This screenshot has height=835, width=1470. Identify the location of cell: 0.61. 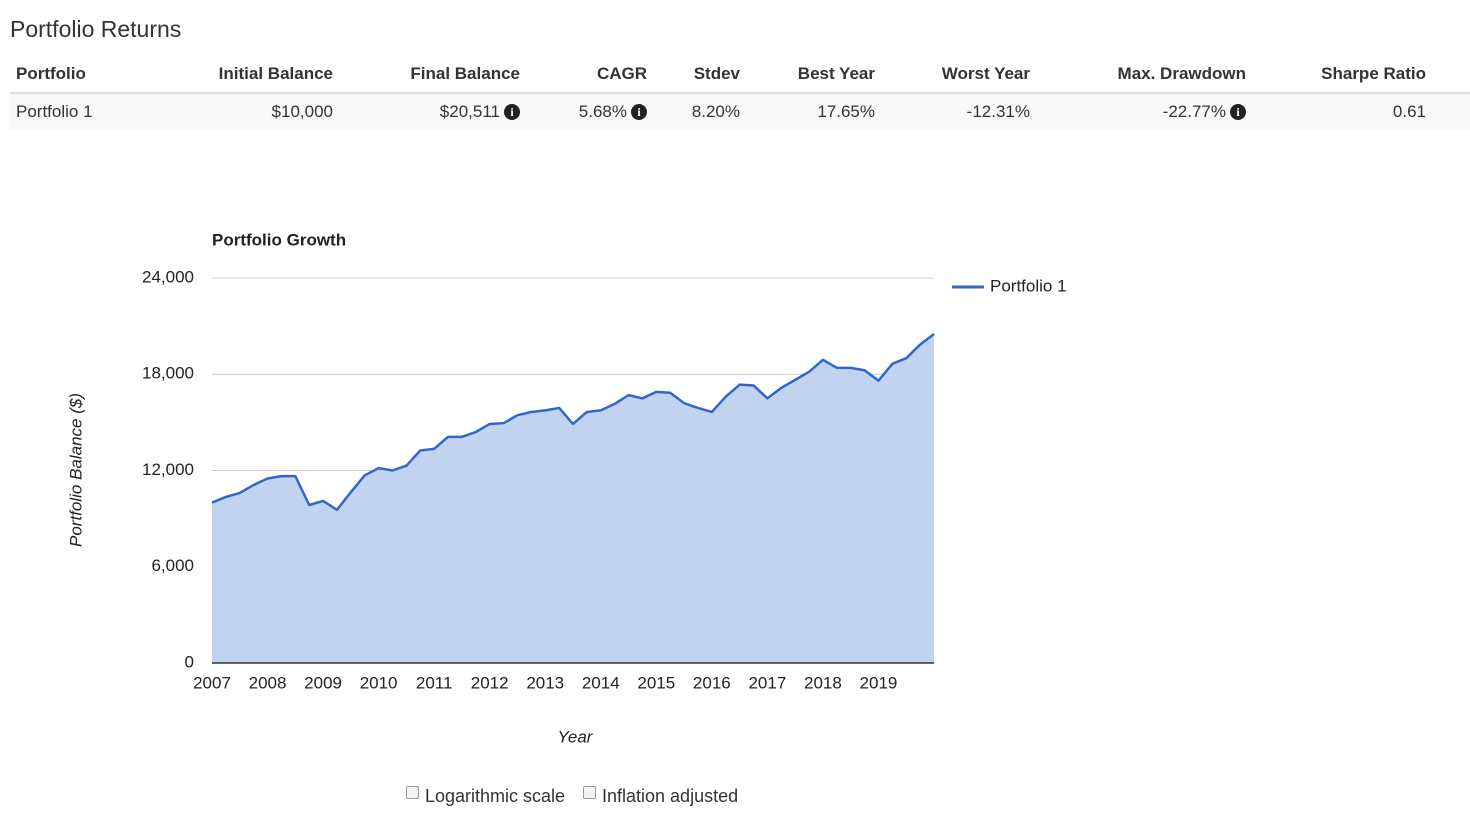
(1342, 111).